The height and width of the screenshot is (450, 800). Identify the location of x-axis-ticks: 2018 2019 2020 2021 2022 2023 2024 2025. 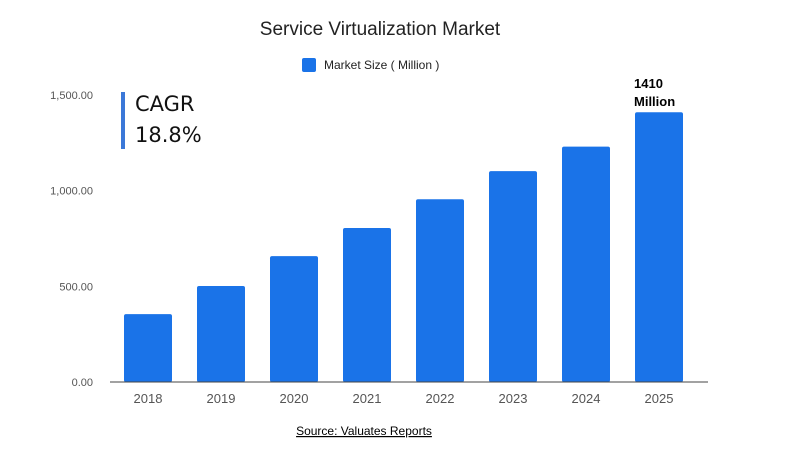
(404, 398).